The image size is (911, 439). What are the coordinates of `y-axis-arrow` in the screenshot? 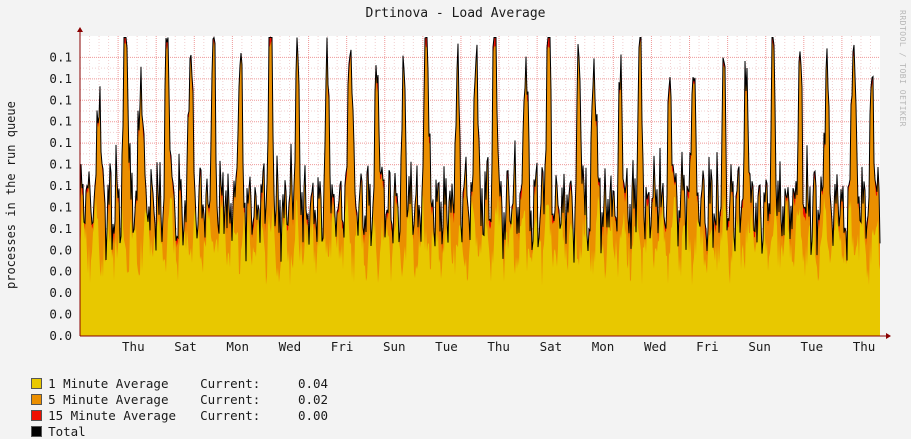 It's located at (80, 29).